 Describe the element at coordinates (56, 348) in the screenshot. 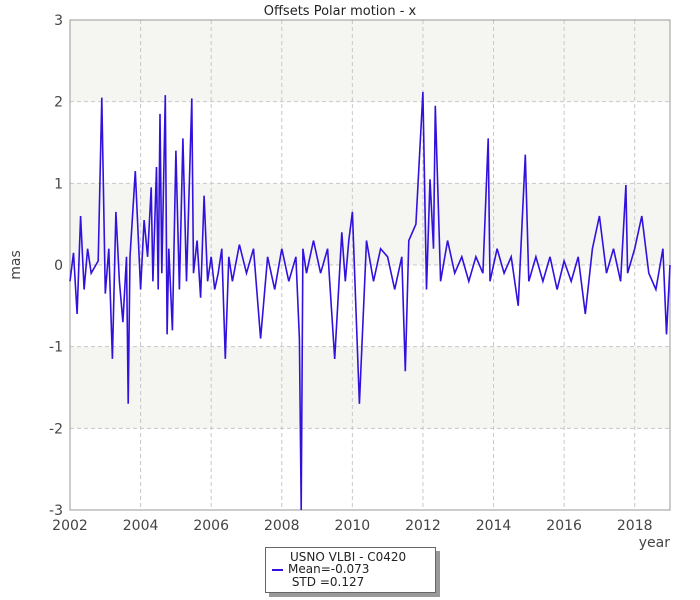

I see `y-tick-label: -1` at that location.